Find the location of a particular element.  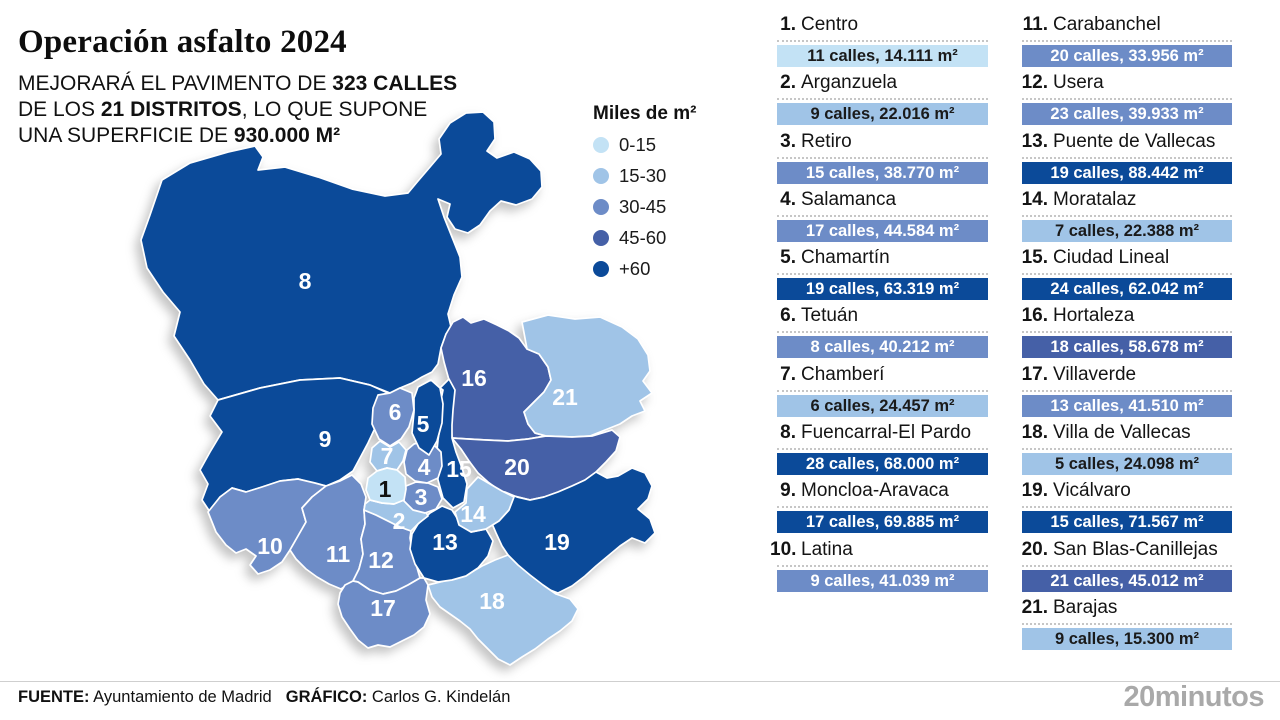

district-name-label: Villaverde is located at coordinates (1095, 374).